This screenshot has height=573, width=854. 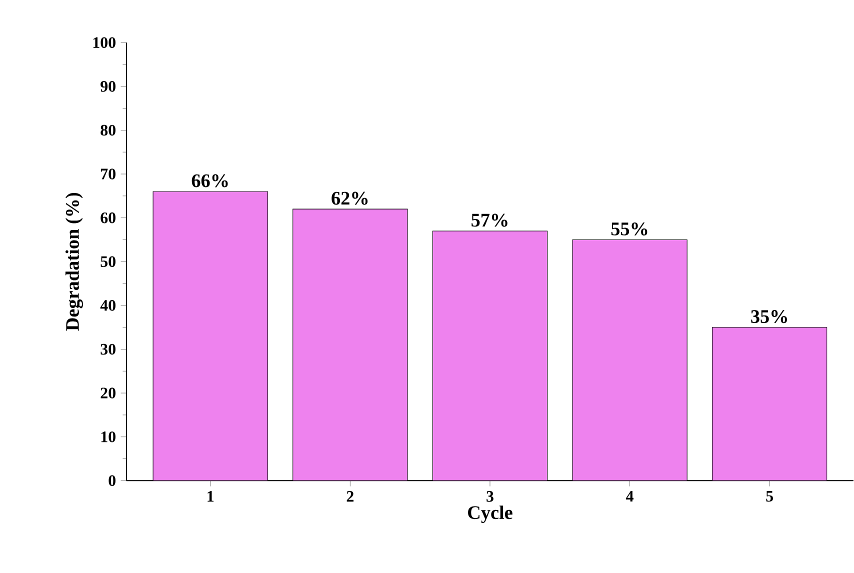 I want to click on data-label: 66%, so click(x=210, y=181).